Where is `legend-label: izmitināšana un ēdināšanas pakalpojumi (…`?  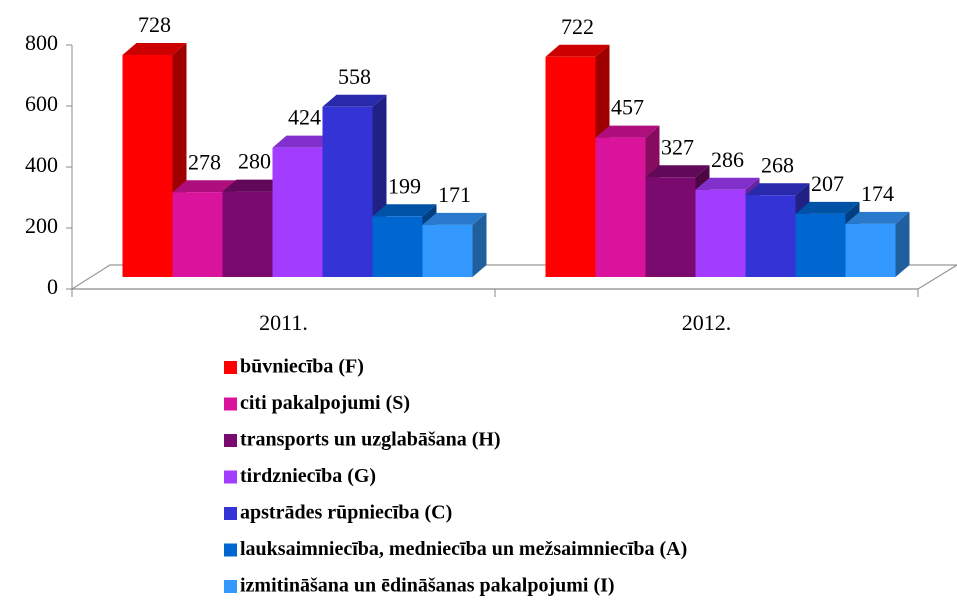 legend-label: izmitināšana un ēdināšanas pakalpojumi (… is located at coordinates (427, 586).